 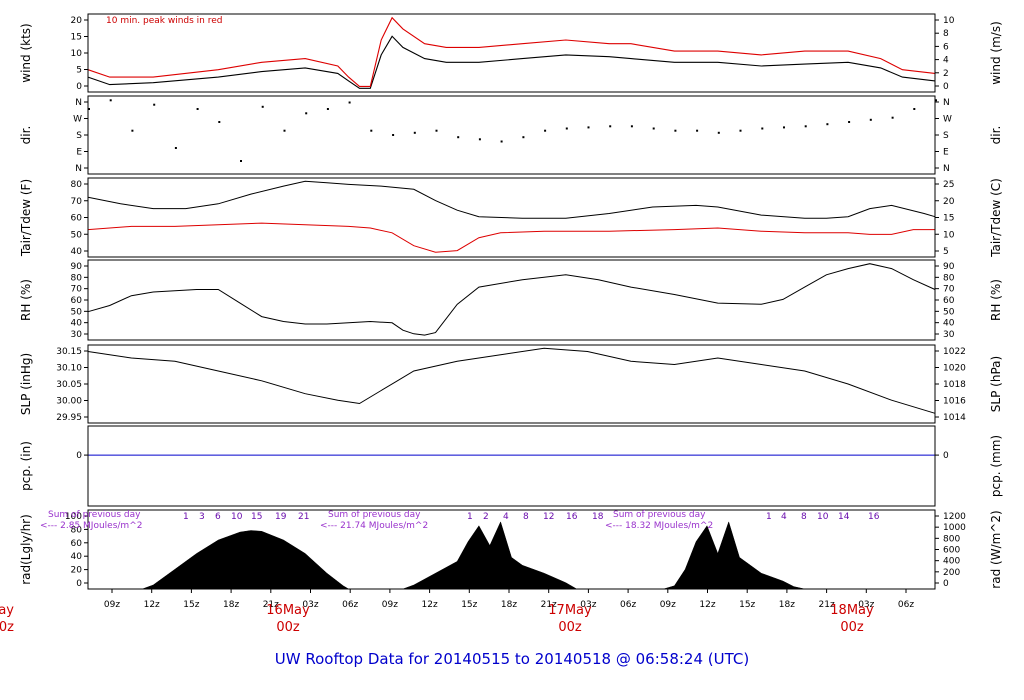 What do you see at coordinates (26, 384) in the screenshot?
I see `left-axis-label: SLP (inHg)` at bounding box center [26, 384].